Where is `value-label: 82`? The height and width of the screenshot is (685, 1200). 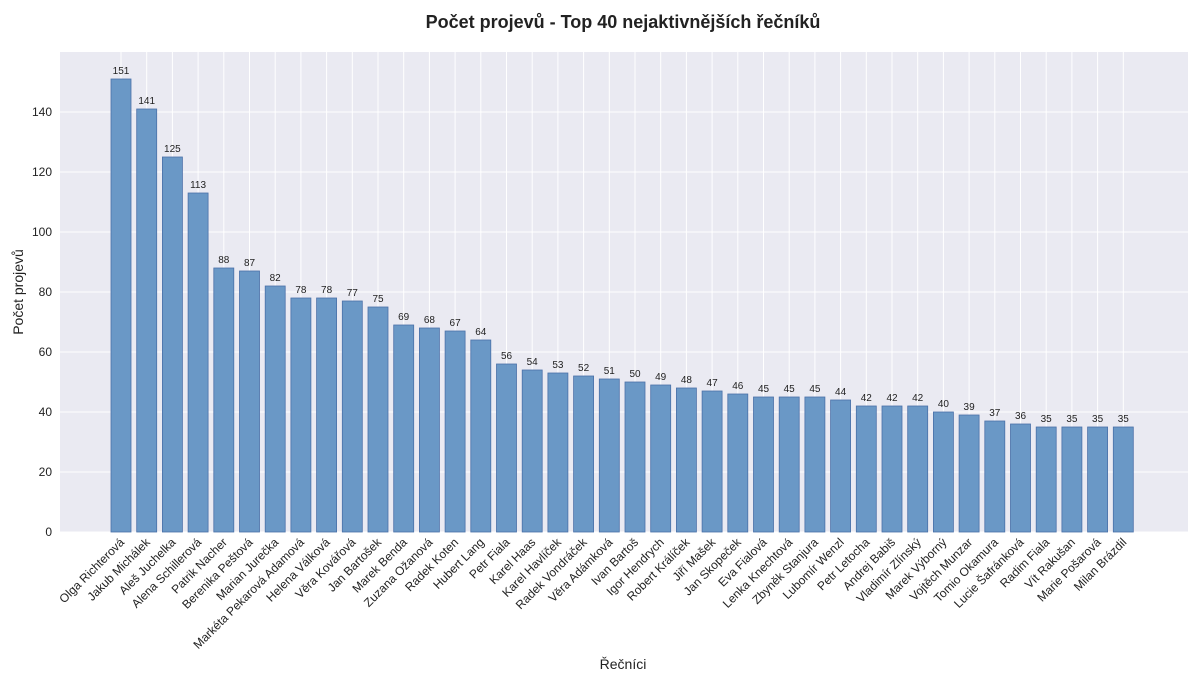
value-label: 82 is located at coordinates (276, 278).